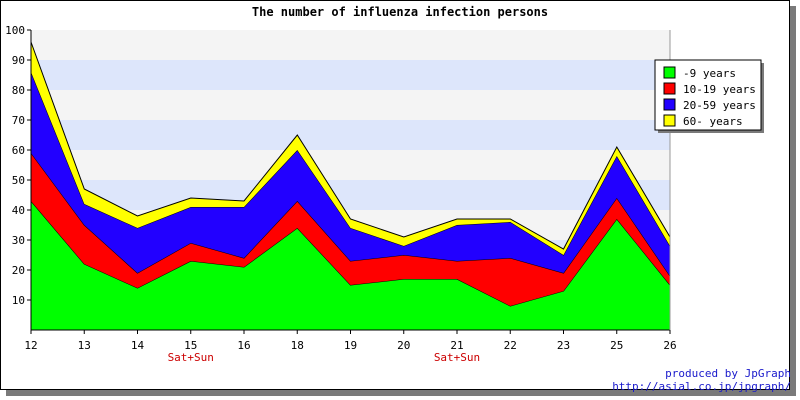  Describe the element at coordinates (18, 60) in the screenshot. I see `y-tick-label: 90` at that location.